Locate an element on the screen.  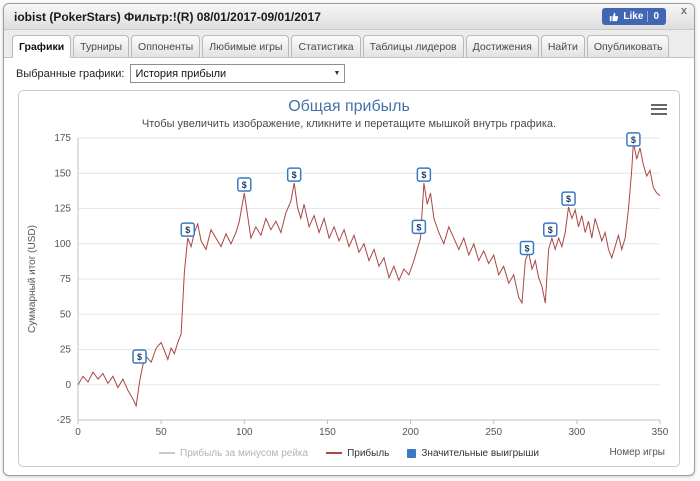
legend-label: Прибыль is located at coordinates (368, 453).